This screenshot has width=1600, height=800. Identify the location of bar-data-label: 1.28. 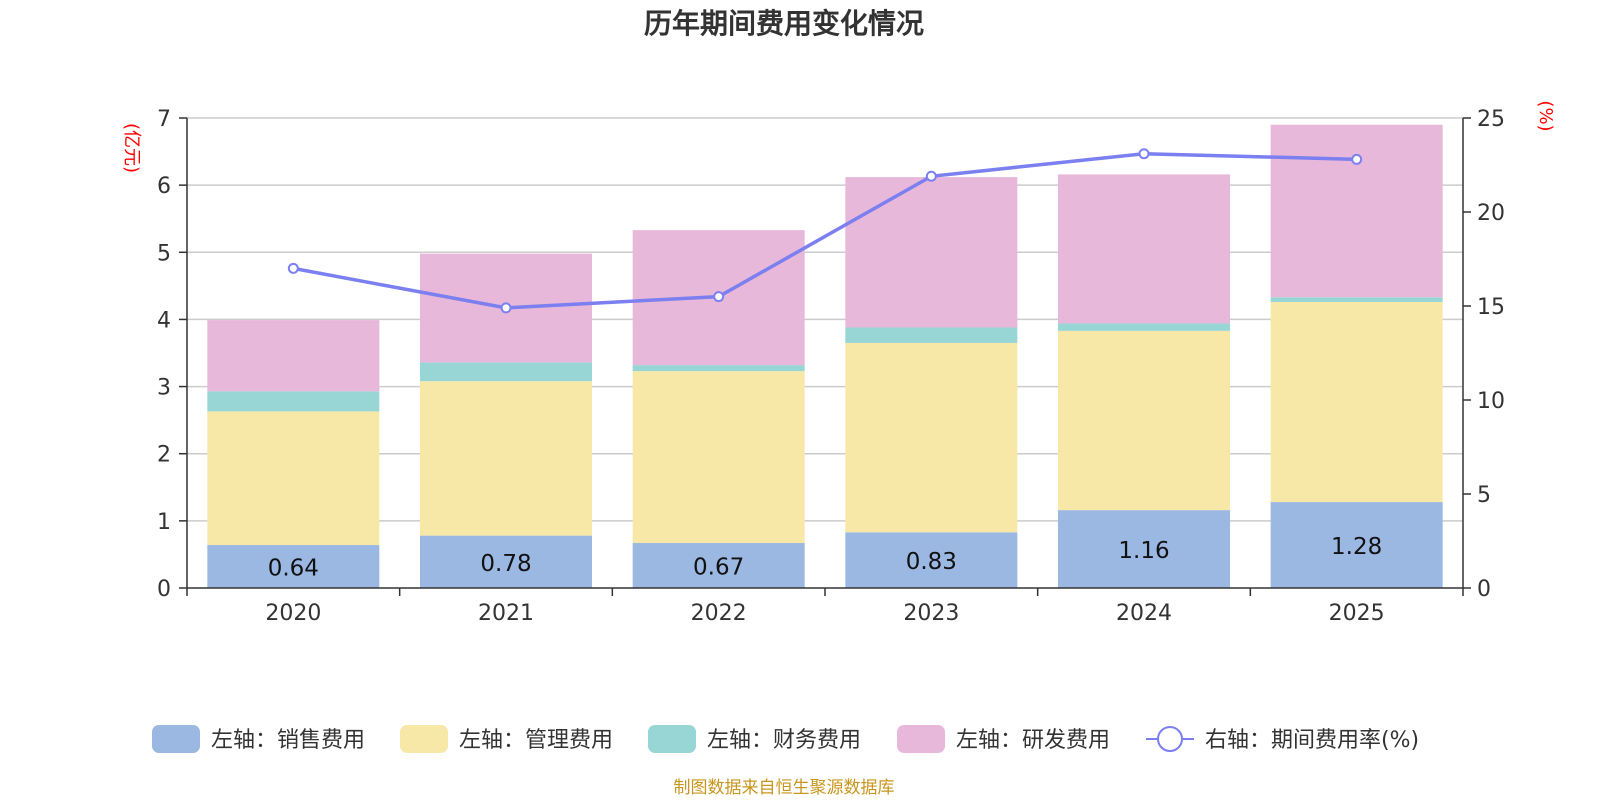
(1356, 547).